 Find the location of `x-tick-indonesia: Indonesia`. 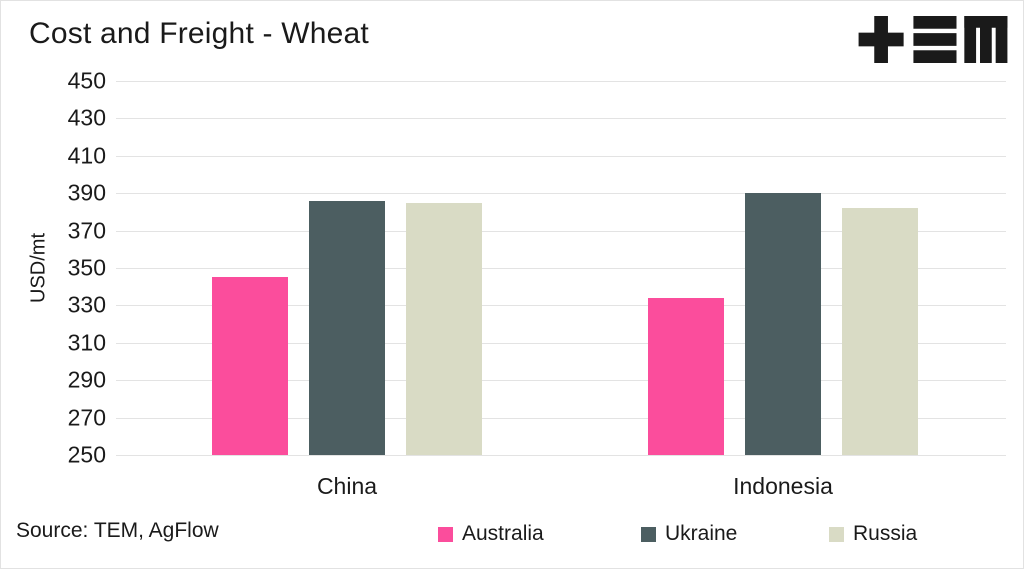

x-tick-indonesia: Indonesia is located at coordinates (783, 486).